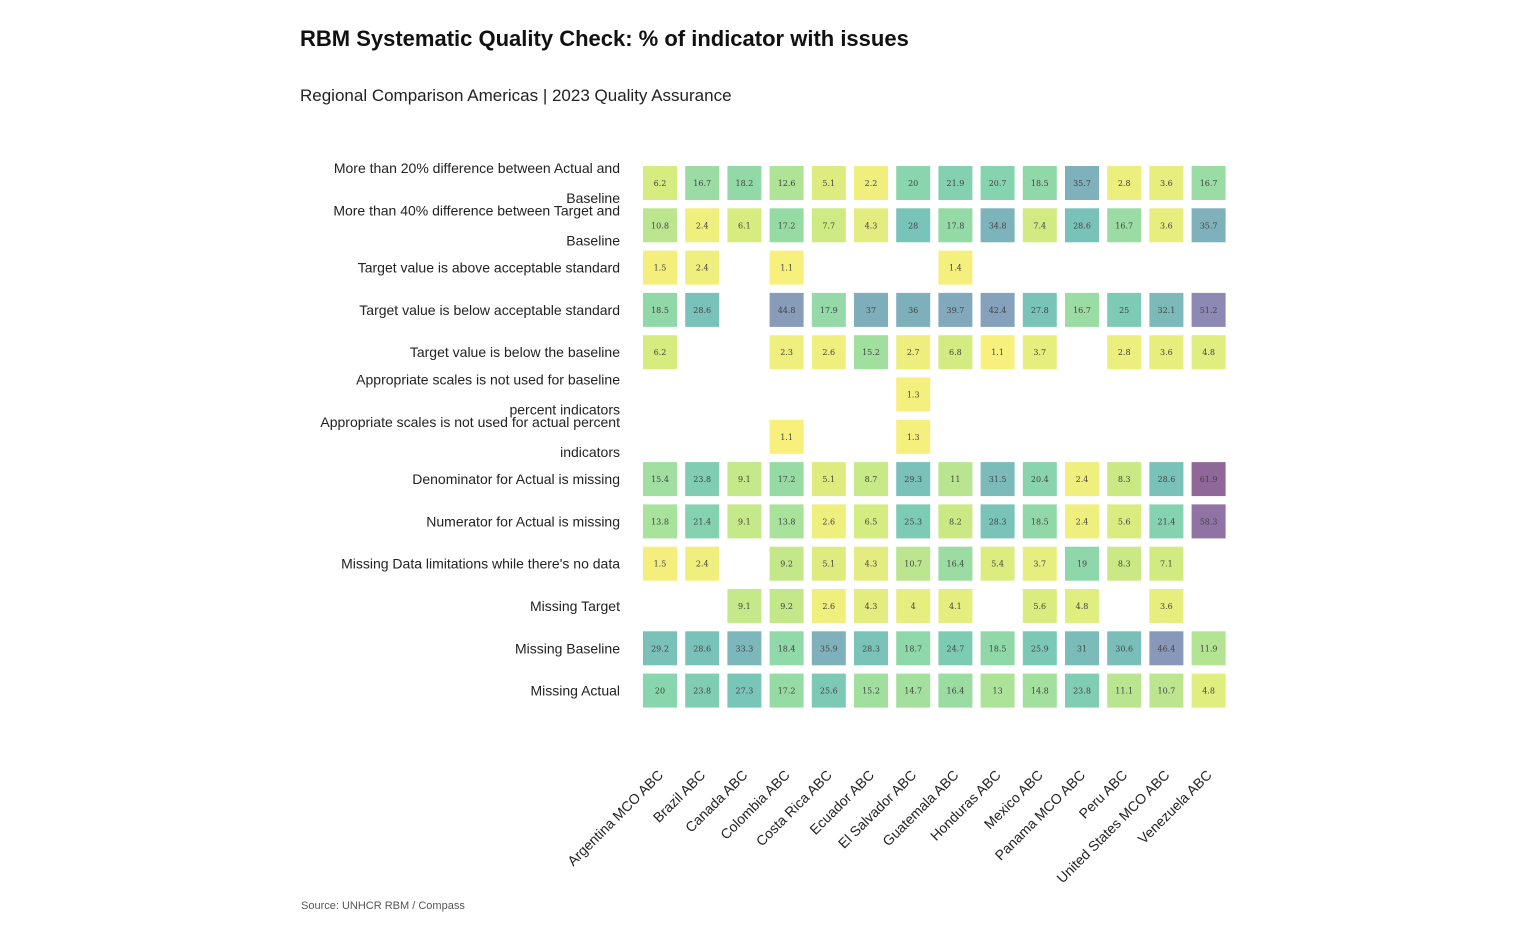 The height and width of the screenshot is (949, 1536). What do you see at coordinates (913, 352) in the screenshot?
I see `cell-value-label: 2.7` at bounding box center [913, 352].